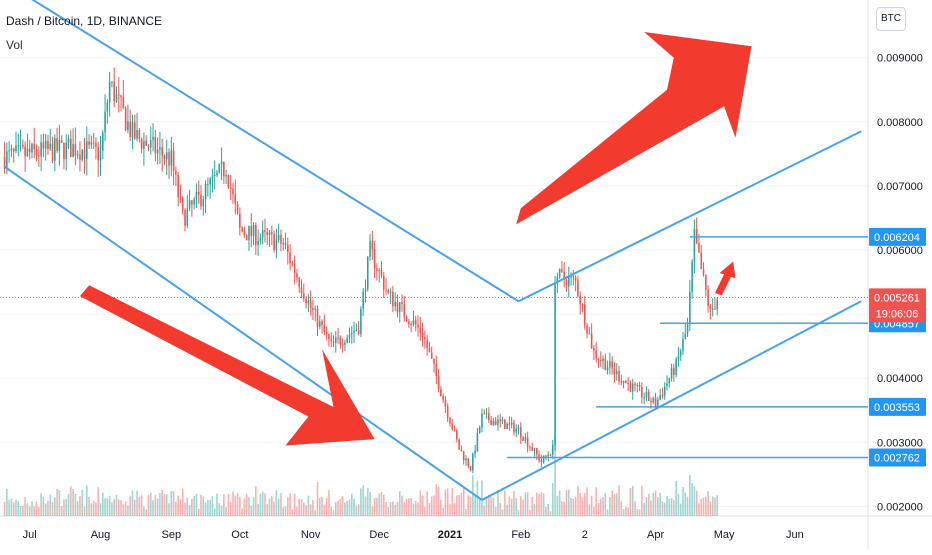 This screenshot has width=932, height=555. Describe the element at coordinates (891, 19) in the screenshot. I see `currency-button: BTC` at that location.